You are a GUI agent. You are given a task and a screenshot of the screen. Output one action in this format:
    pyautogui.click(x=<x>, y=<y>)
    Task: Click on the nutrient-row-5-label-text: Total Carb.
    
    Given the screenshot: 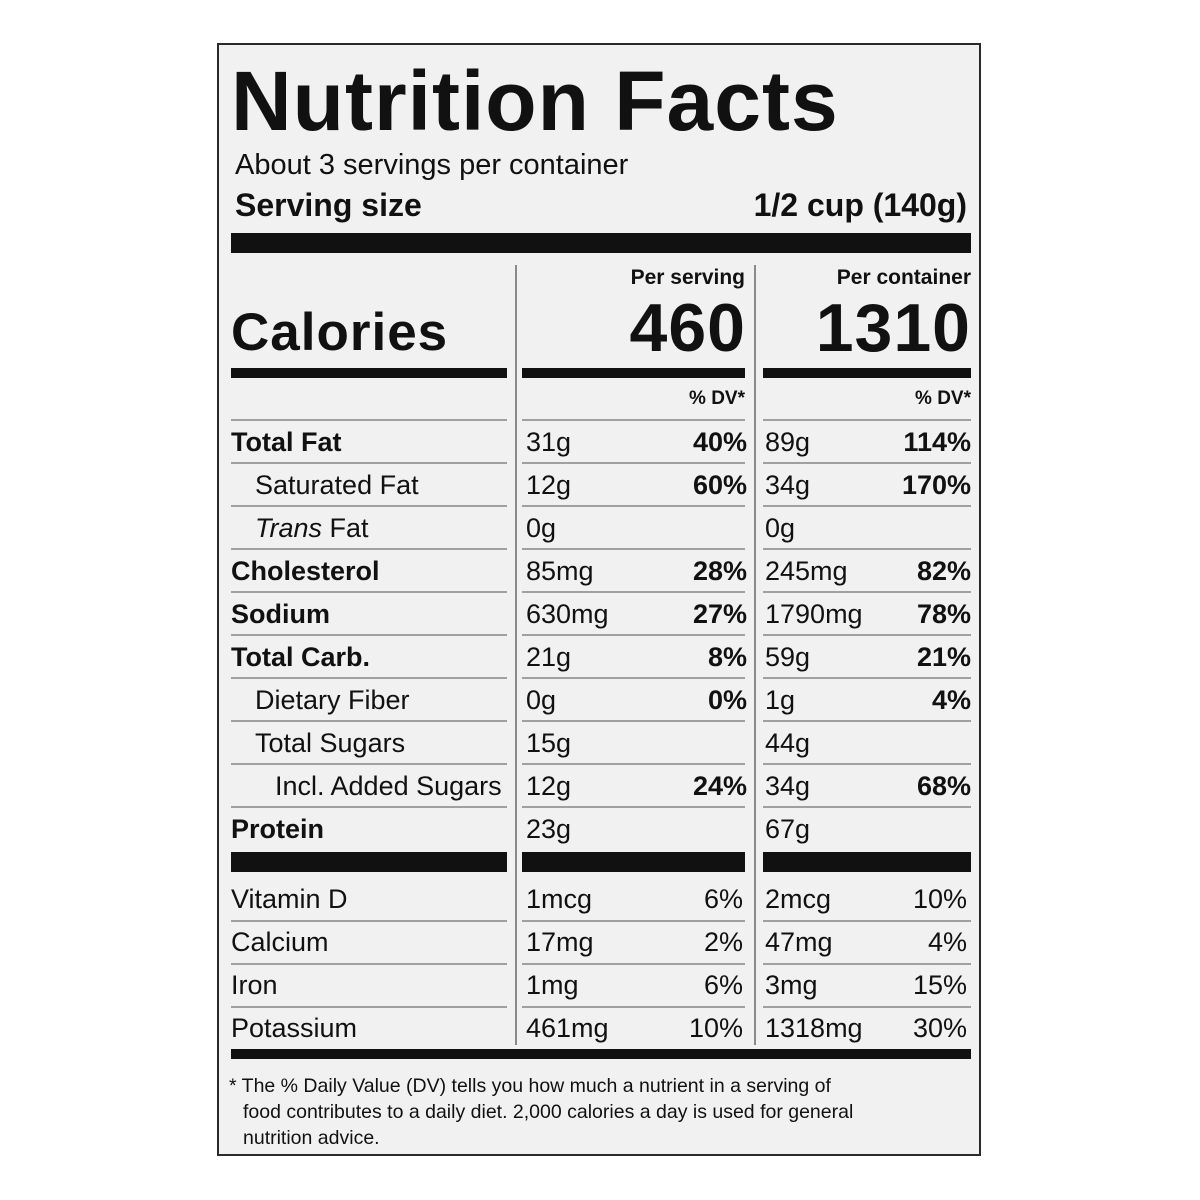 What is the action you would take?
    pyautogui.click(x=301, y=657)
    